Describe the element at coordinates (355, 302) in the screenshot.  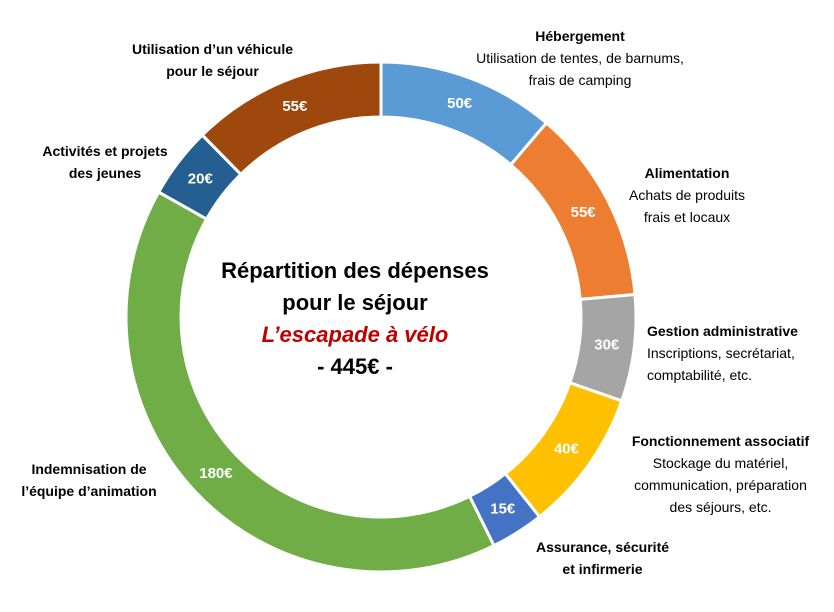
I see `chart-title-line2: pour le séjour` at that location.